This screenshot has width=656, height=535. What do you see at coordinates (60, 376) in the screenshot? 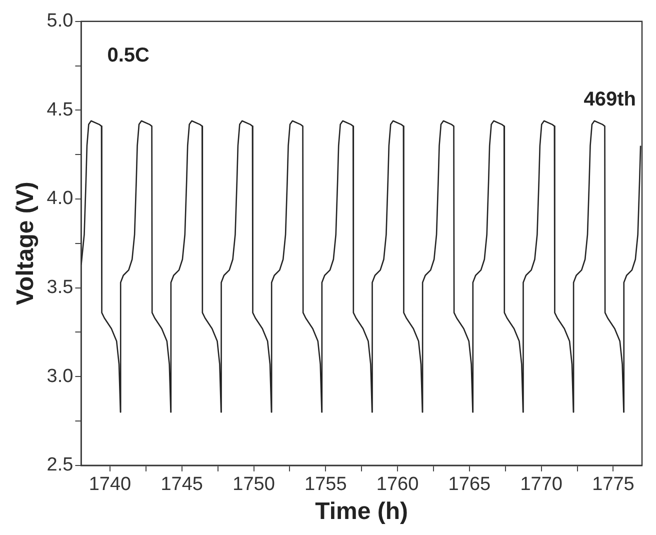
I see `y-tick-label: 3.0` at bounding box center [60, 376].